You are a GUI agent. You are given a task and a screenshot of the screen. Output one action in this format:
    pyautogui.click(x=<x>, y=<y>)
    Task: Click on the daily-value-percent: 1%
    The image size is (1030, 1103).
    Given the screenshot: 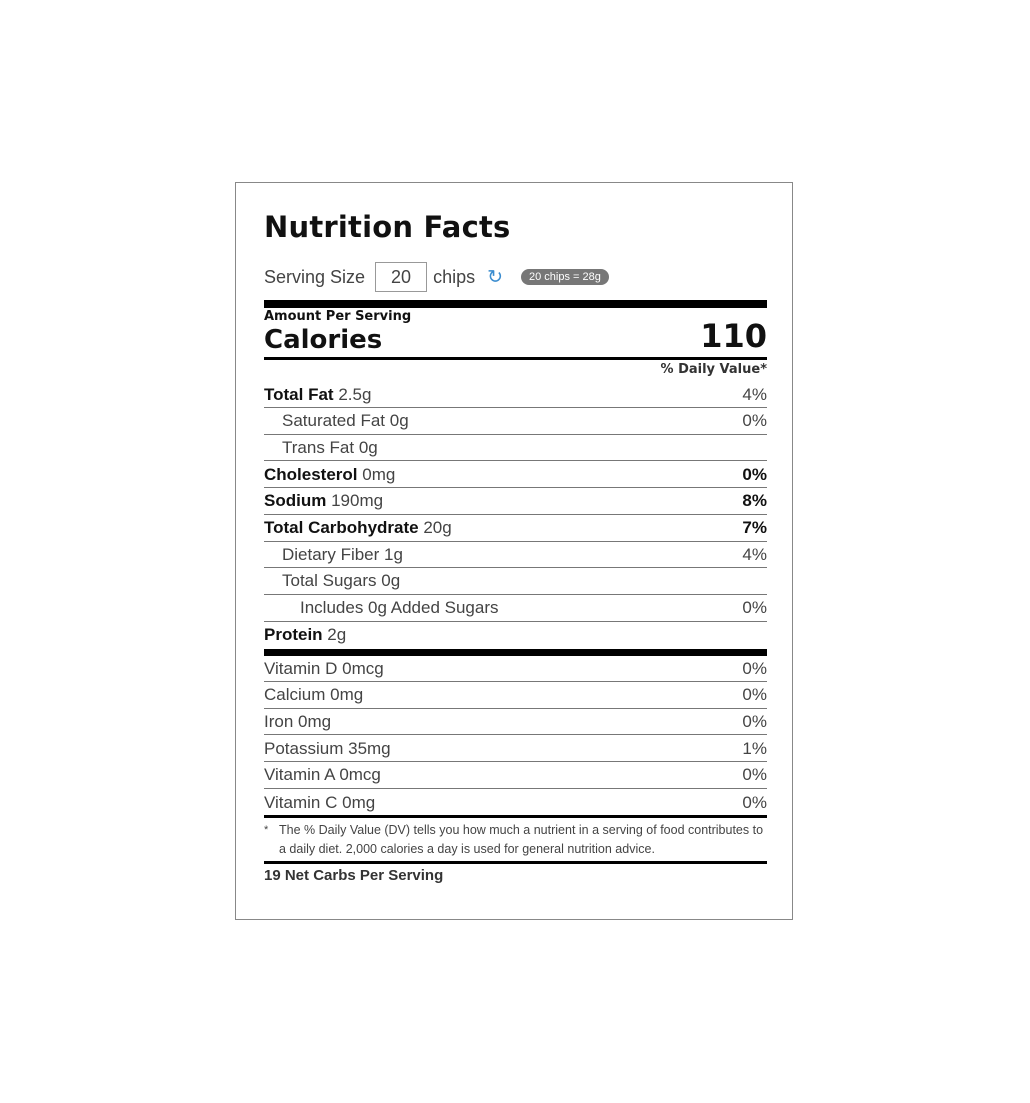 What is the action you would take?
    pyautogui.click(x=754, y=748)
    